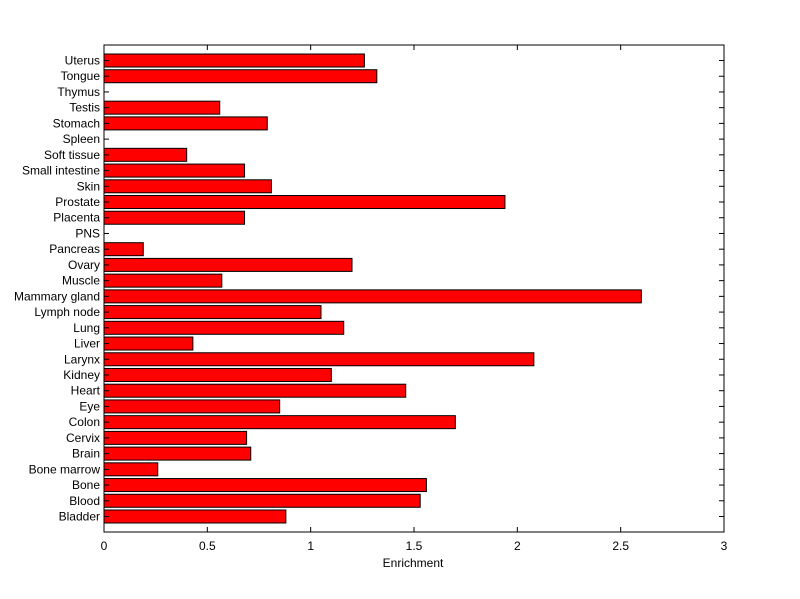 This screenshot has height=599, width=800. I want to click on bar-bladder, so click(195, 516).